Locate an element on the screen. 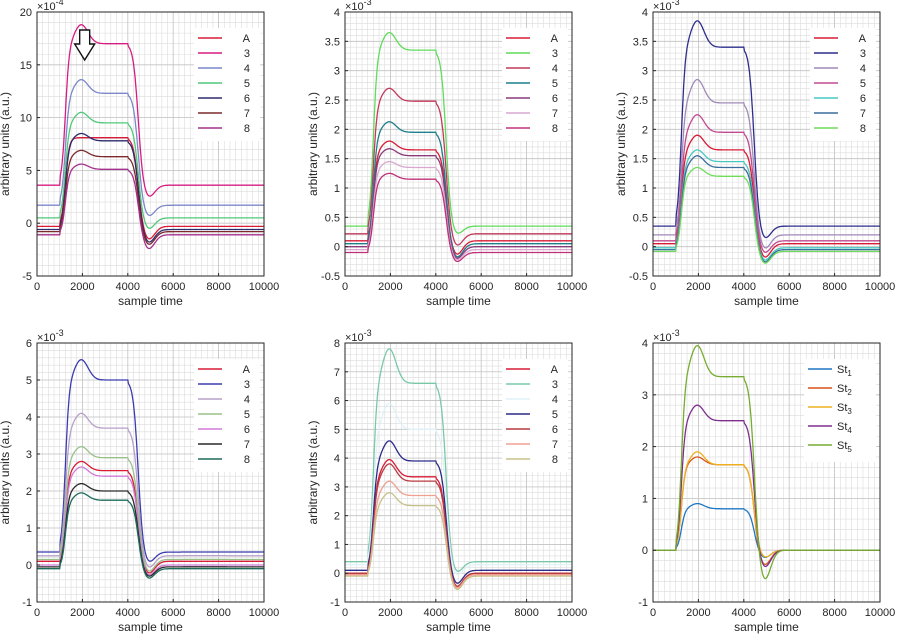 The image size is (899, 640). legend-label: St2 is located at coordinates (844, 390).